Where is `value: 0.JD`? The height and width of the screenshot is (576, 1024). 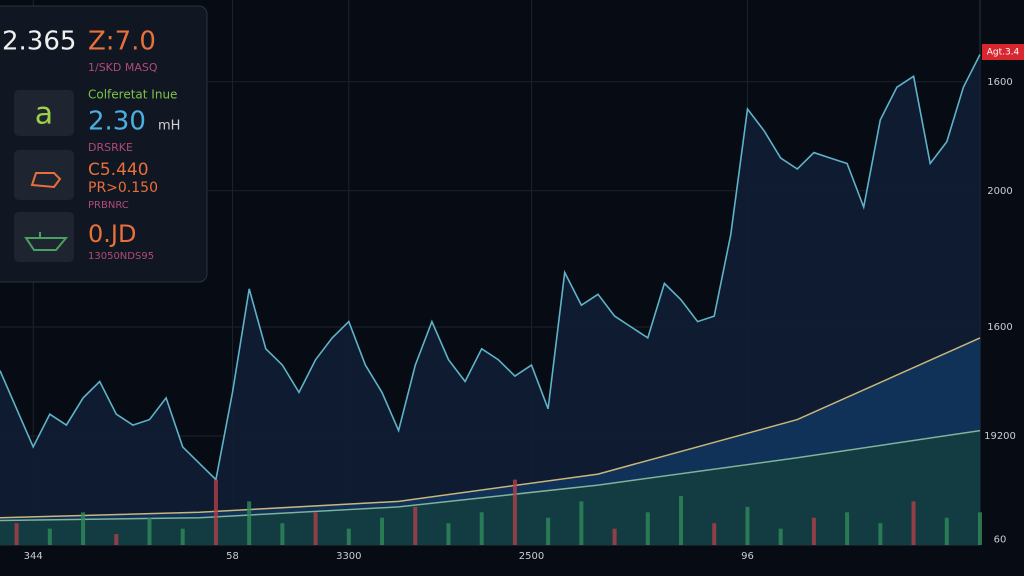 value: 0.JD is located at coordinates (112, 234).